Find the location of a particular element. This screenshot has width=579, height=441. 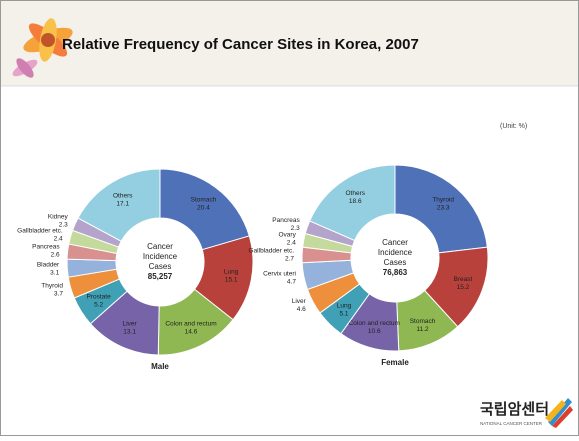

logo: 국립암센터 NATIONAL CANCER CENTER is located at coordinates (526, 413).